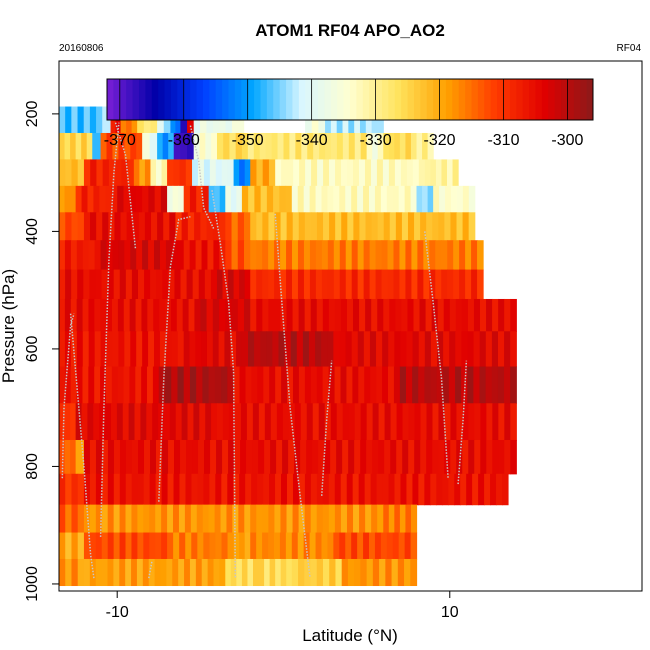 The width and height of the screenshot is (650, 650). Describe the element at coordinates (282, 606) in the screenshot. I see `x-axis: -10 10` at that location.